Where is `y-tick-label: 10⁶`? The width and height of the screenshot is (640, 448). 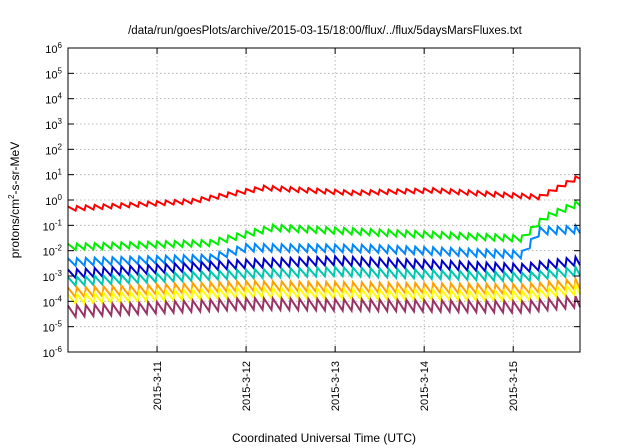 y-tick-label: 10⁶ is located at coordinates (53, 48).